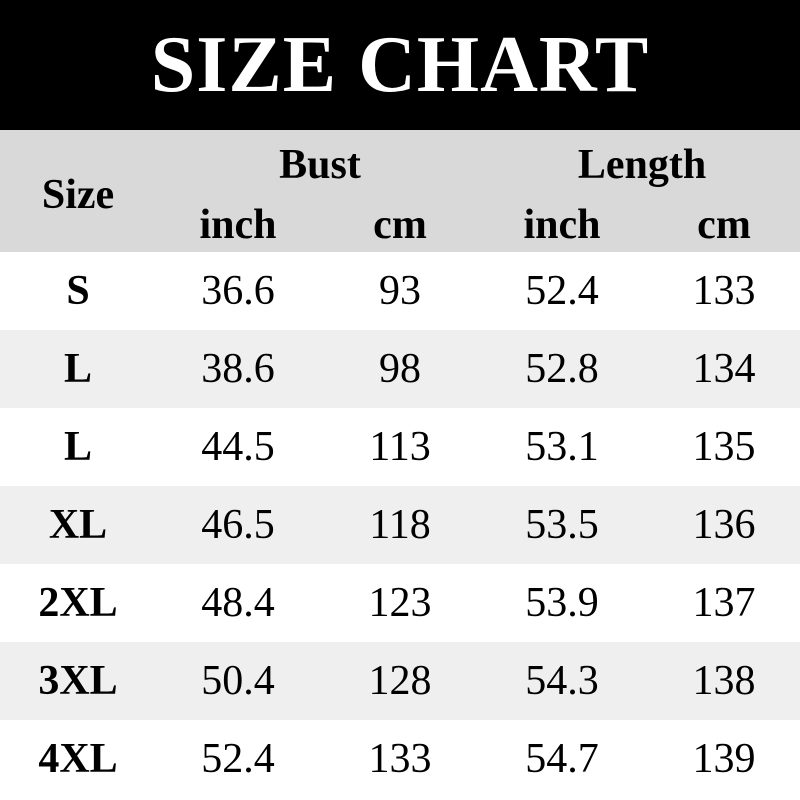  I want to click on table-row: XL 46.5 118 53.5 136, so click(400, 525).